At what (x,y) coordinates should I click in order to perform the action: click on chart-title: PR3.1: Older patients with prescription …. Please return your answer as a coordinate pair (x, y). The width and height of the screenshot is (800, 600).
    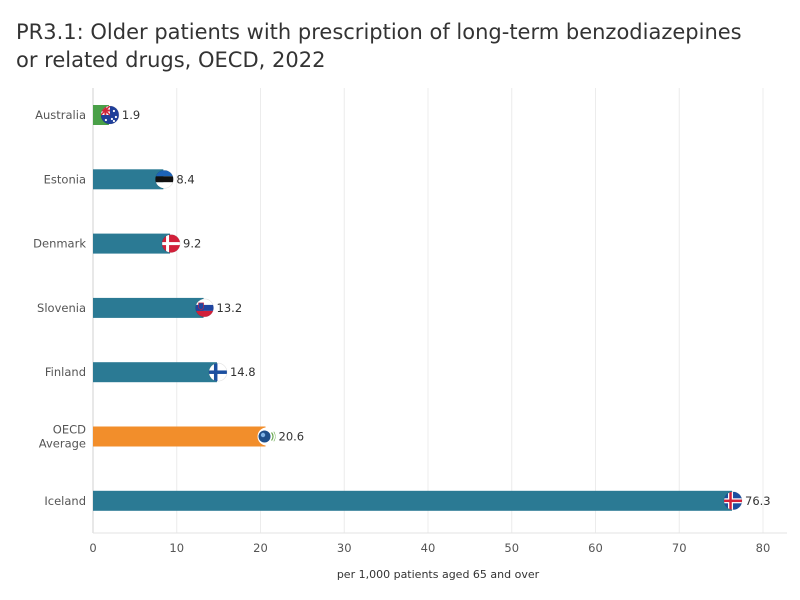
    Looking at the image, I should click on (396, 46).